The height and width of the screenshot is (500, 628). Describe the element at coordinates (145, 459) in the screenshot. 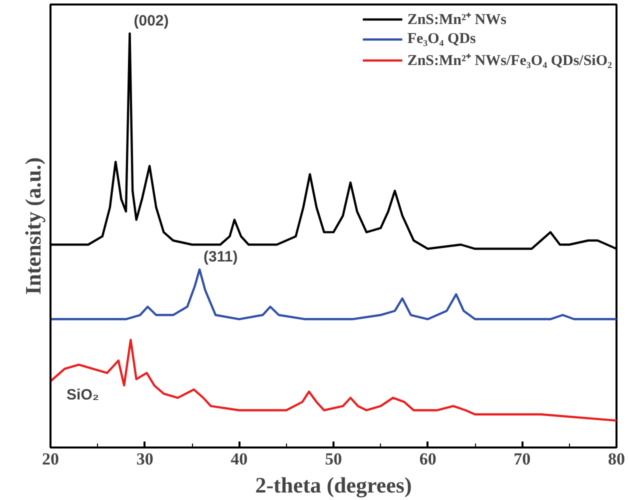

I see `x-tick-label: 30` at that location.